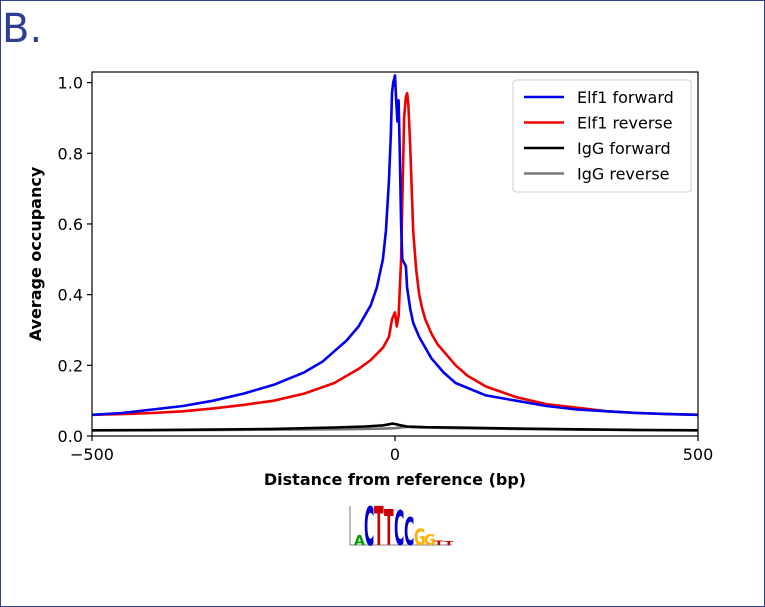  I want to click on x-tick-label: −500, so click(92, 454).